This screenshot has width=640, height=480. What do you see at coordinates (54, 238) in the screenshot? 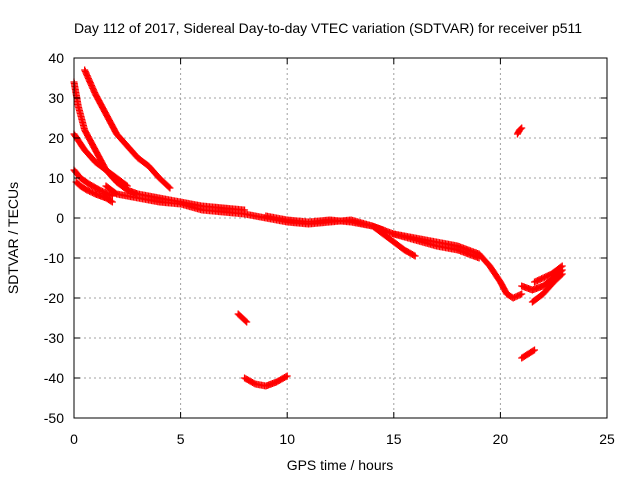
I see `y-tick-labels: -50 -40 -30 -20 -10 0 10 20 30 40` at bounding box center [54, 238].